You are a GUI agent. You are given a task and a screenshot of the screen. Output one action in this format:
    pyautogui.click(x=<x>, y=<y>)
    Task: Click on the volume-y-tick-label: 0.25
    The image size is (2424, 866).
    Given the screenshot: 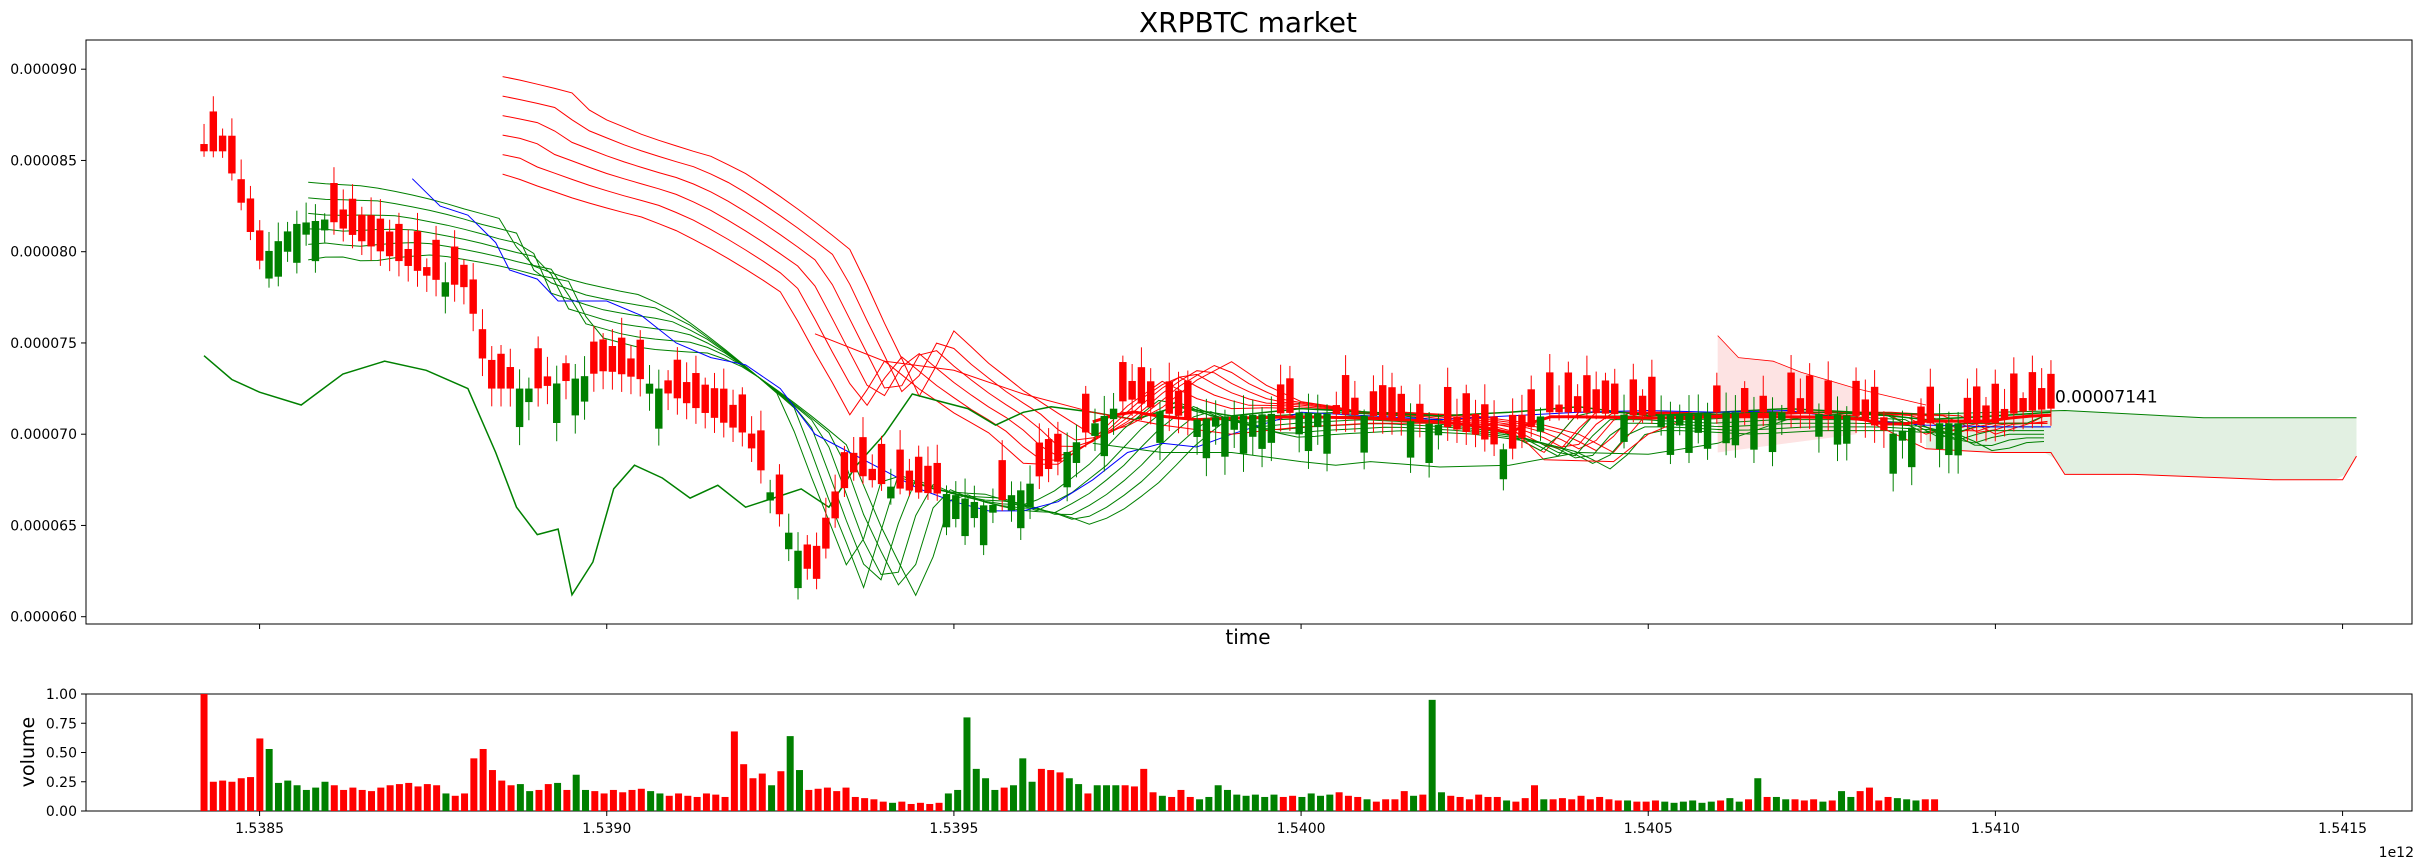 What is the action you would take?
    pyautogui.click(x=61, y=783)
    